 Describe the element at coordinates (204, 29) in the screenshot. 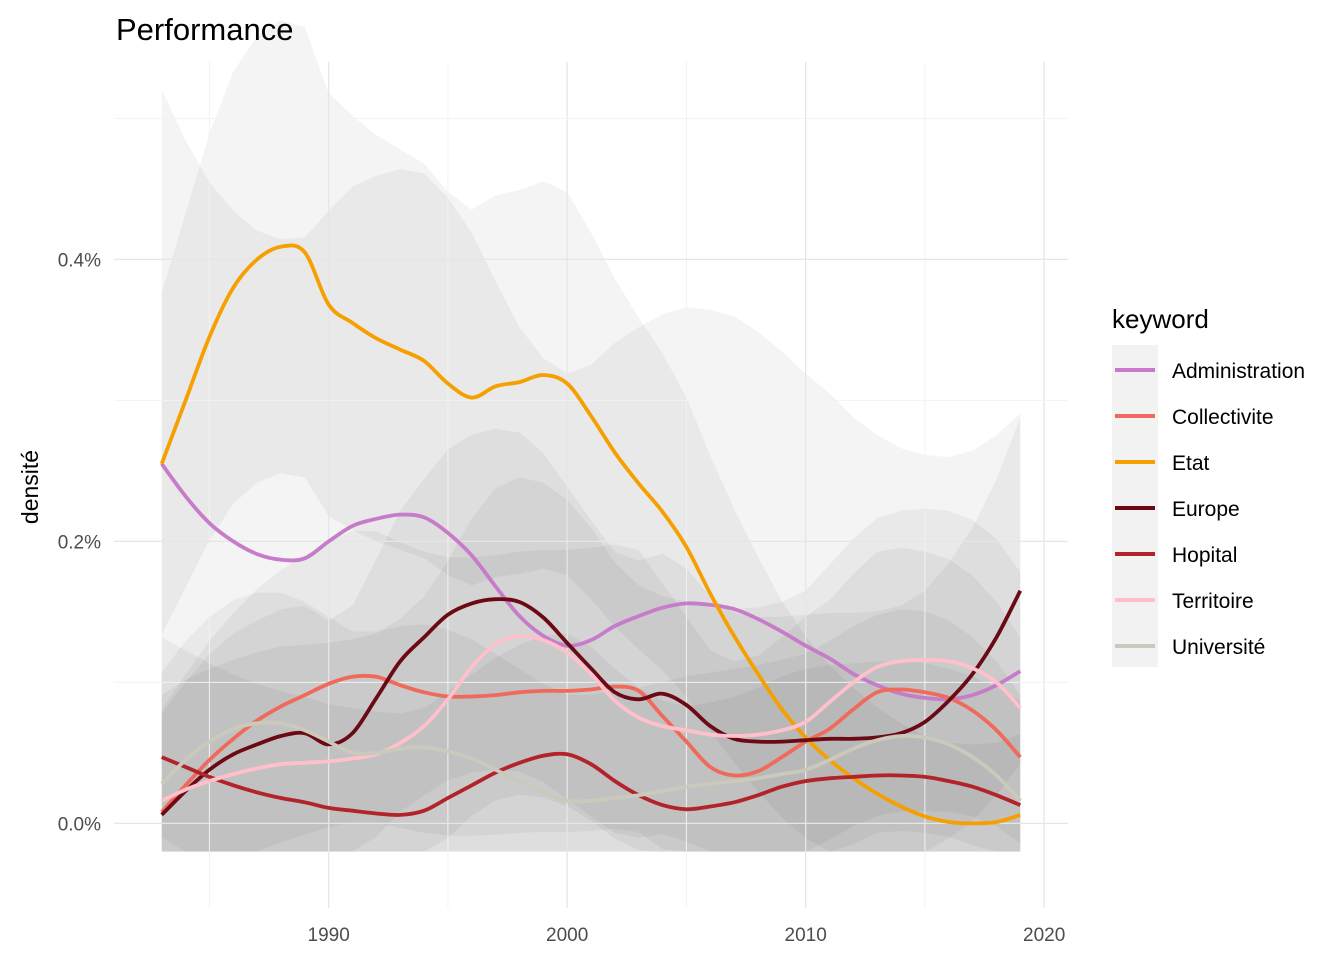

I see `chart-title: Performance` at that location.